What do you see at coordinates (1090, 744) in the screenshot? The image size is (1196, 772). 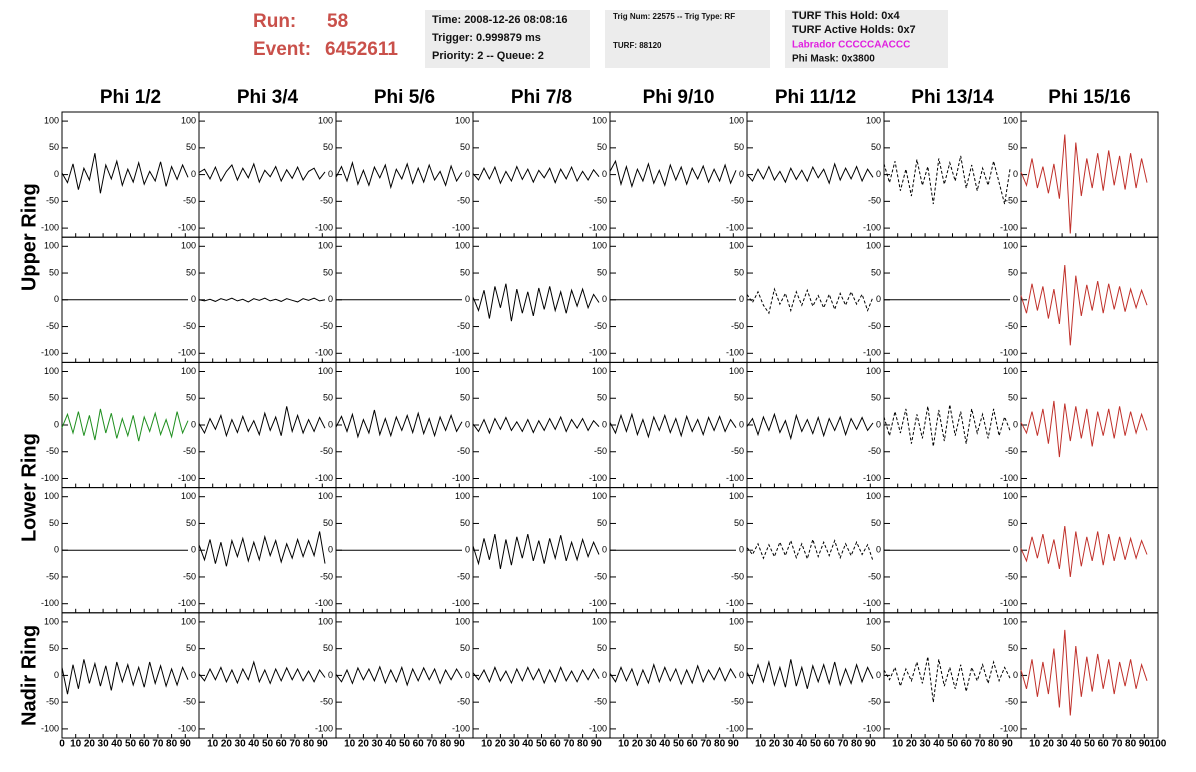 I see `x-tick-label: 50` at bounding box center [1090, 744].